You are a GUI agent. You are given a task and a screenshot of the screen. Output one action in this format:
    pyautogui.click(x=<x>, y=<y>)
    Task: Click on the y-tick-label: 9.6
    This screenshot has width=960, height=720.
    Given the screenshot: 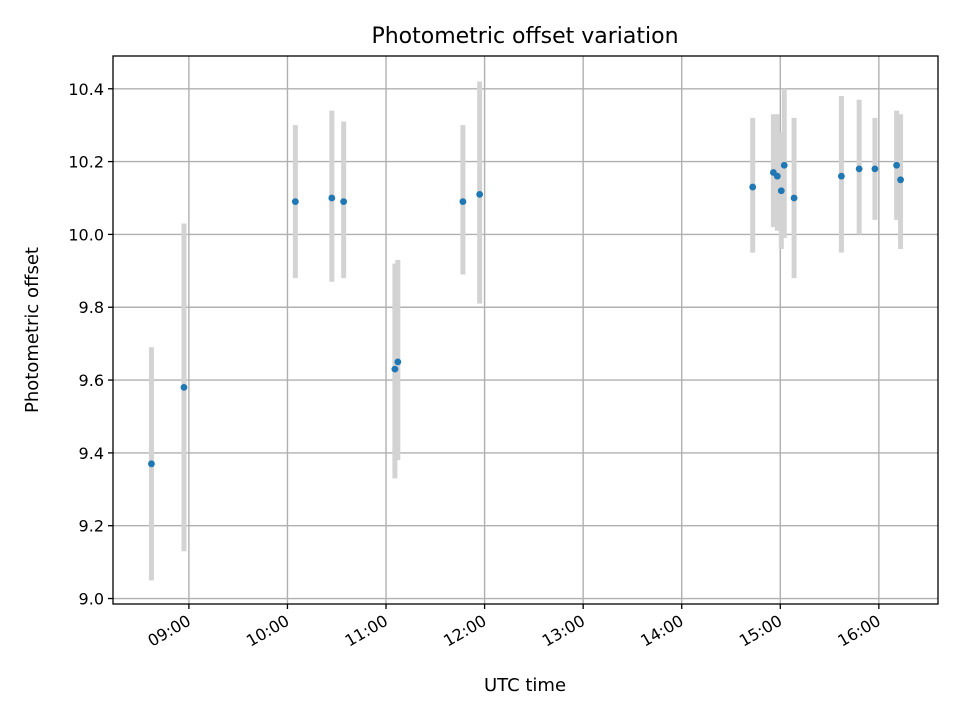 What is the action you would take?
    pyautogui.click(x=91, y=380)
    